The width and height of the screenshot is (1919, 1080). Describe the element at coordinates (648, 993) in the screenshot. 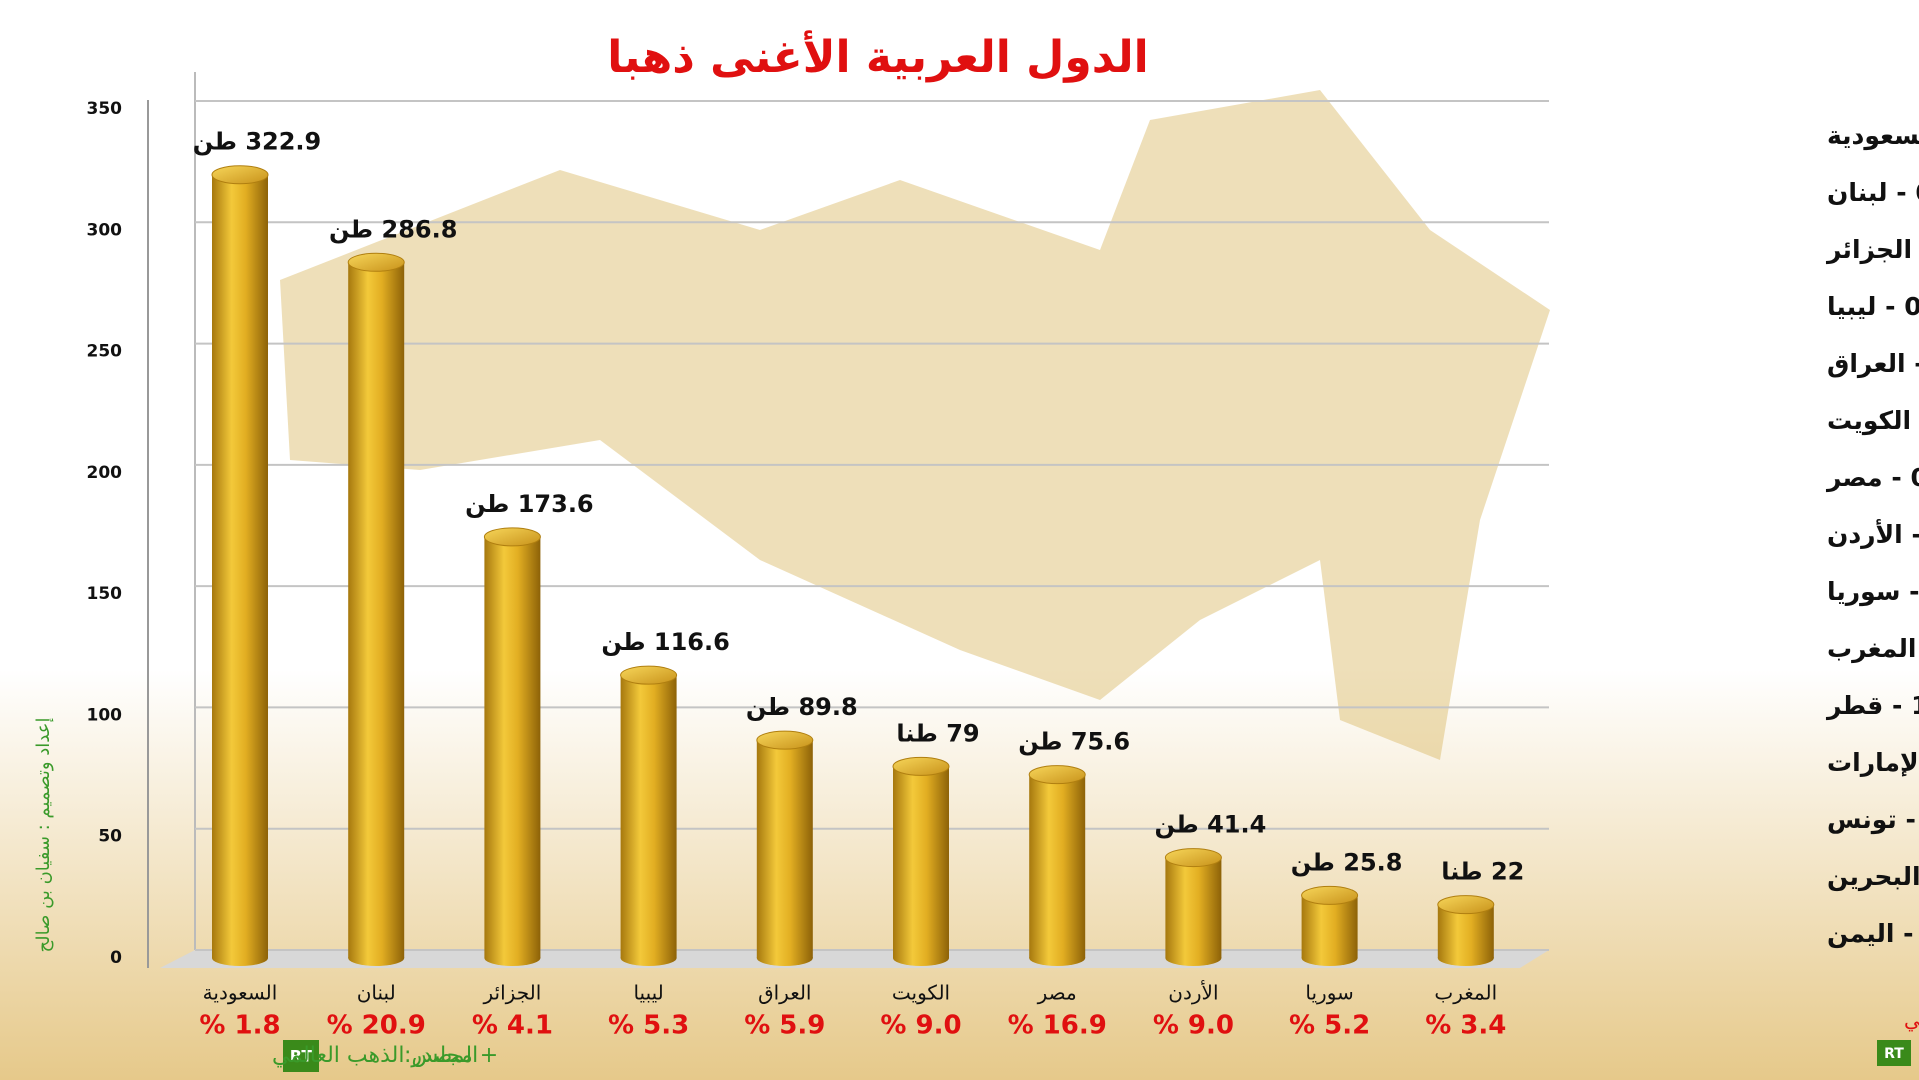

I see `x-tick-label: ليبيا` at that location.